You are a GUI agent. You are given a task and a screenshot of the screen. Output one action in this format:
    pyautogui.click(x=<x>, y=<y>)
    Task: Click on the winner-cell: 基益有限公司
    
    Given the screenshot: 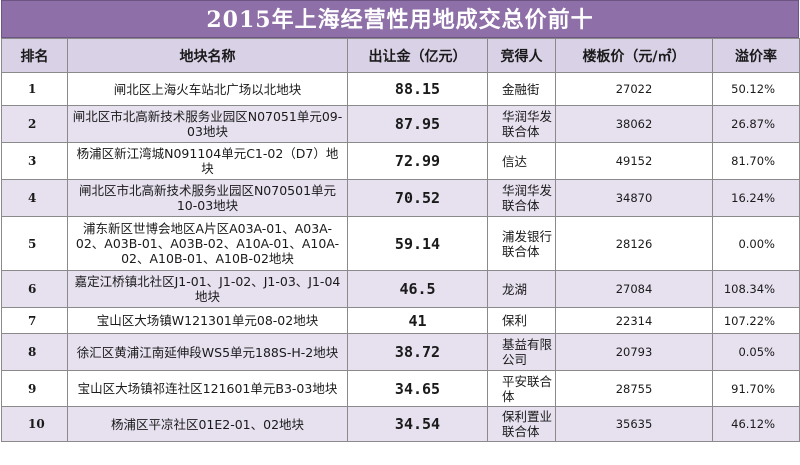 What is the action you would take?
    pyautogui.click(x=521, y=352)
    